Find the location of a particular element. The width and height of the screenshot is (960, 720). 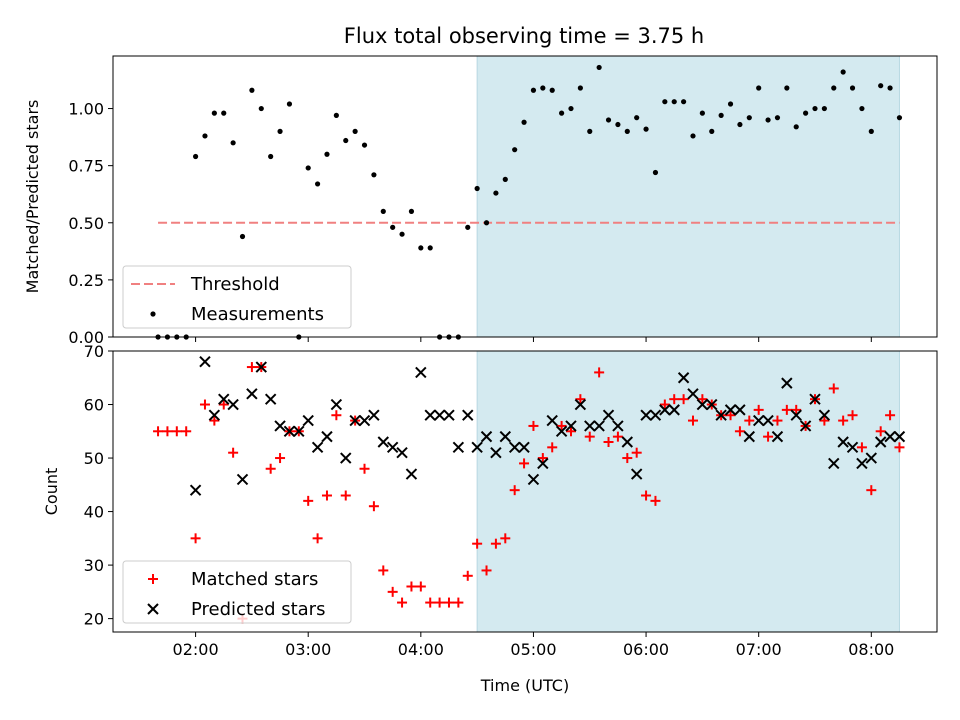

y-tick-label: 70 is located at coordinates (94, 351).